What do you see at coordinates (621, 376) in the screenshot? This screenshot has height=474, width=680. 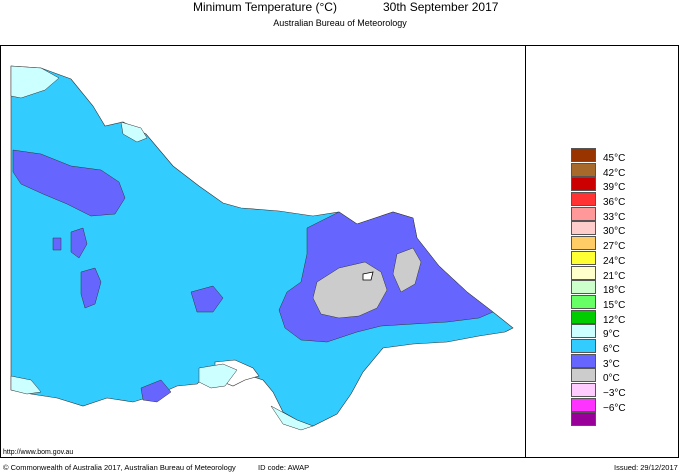 I see `legend-item: 0°C` at bounding box center [621, 376].